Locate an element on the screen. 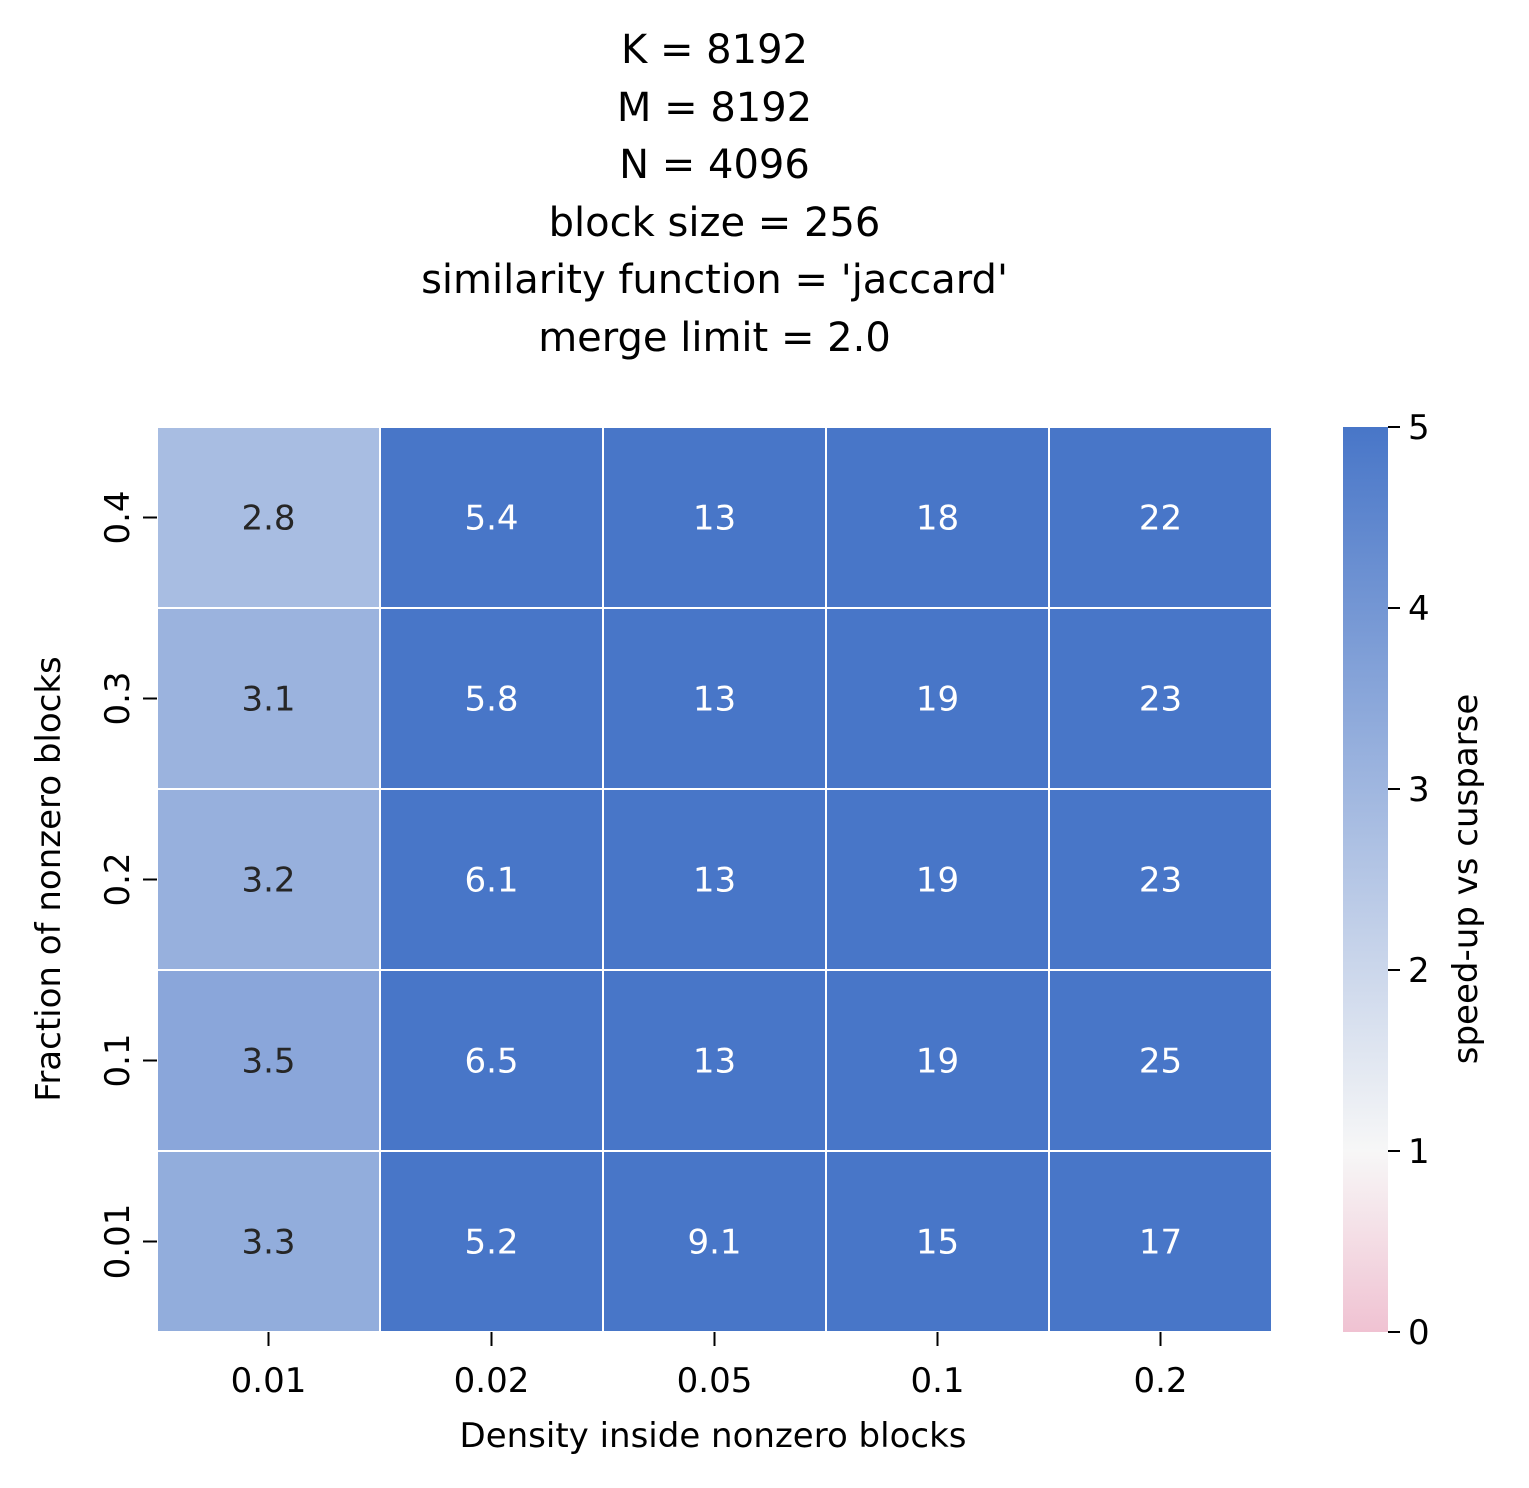 This screenshot has width=1529, height=1488. colorbar-tick-label: 2 is located at coordinates (1419, 971).